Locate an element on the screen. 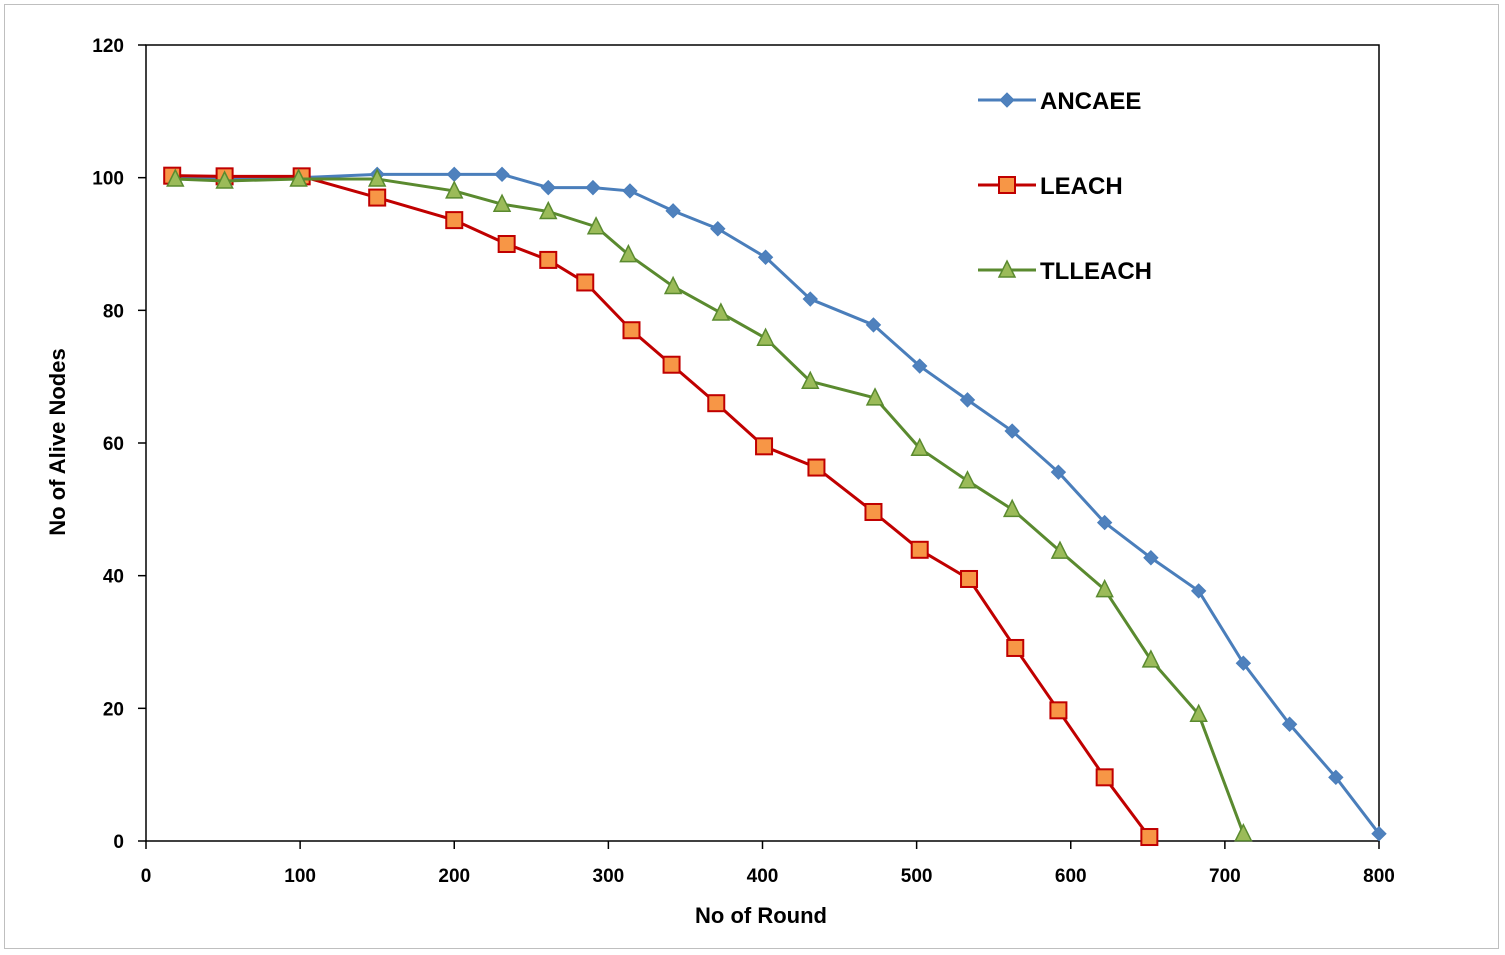 The image size is (1505, 955). legend-label: TLLEACH is located at coordinates (1096, 271).